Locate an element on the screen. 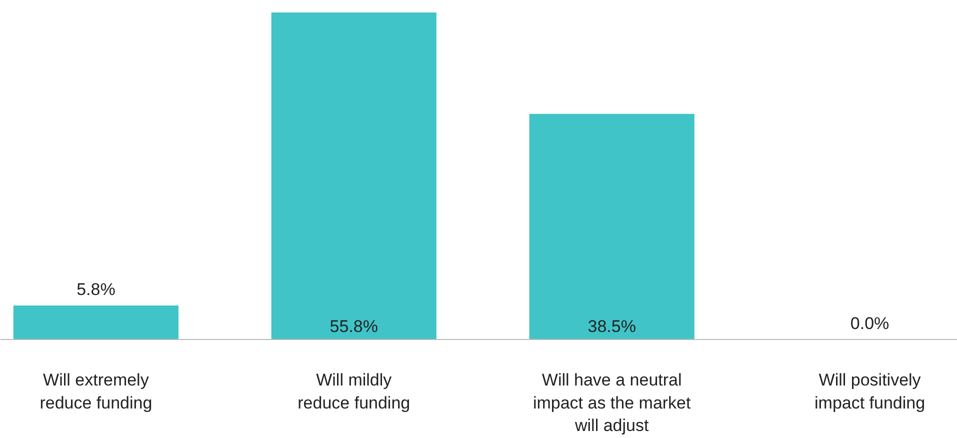 The height and width of the screenshot is (438, 957). x-tick-label: Will mildly reduce funding is located at coordinates (354, 391).